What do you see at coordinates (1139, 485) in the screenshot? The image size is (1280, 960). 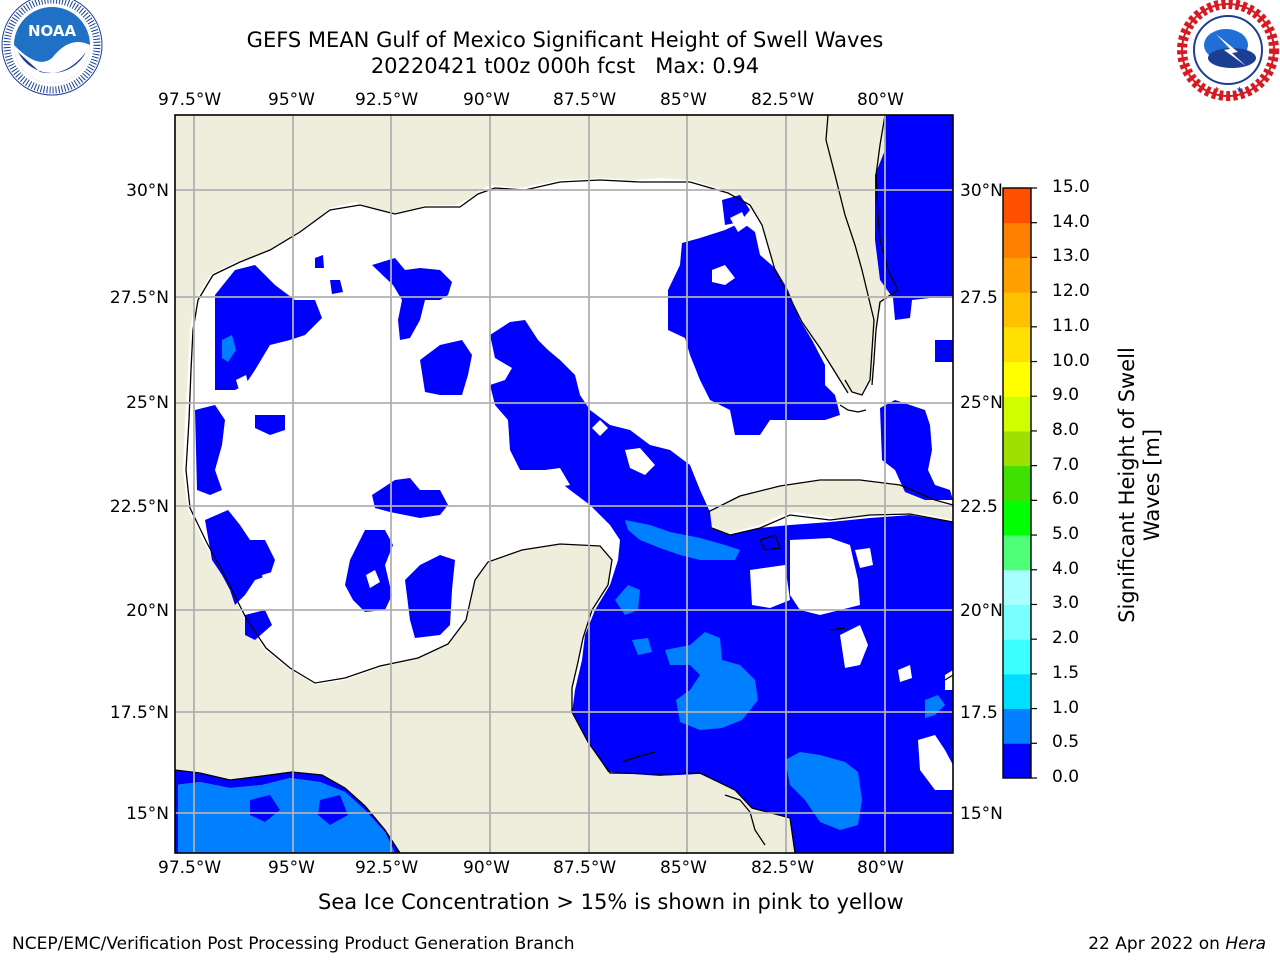 I see `colorbar-label: Significant Height of Swell Waves [m]` at bounding box center [1139, 485].